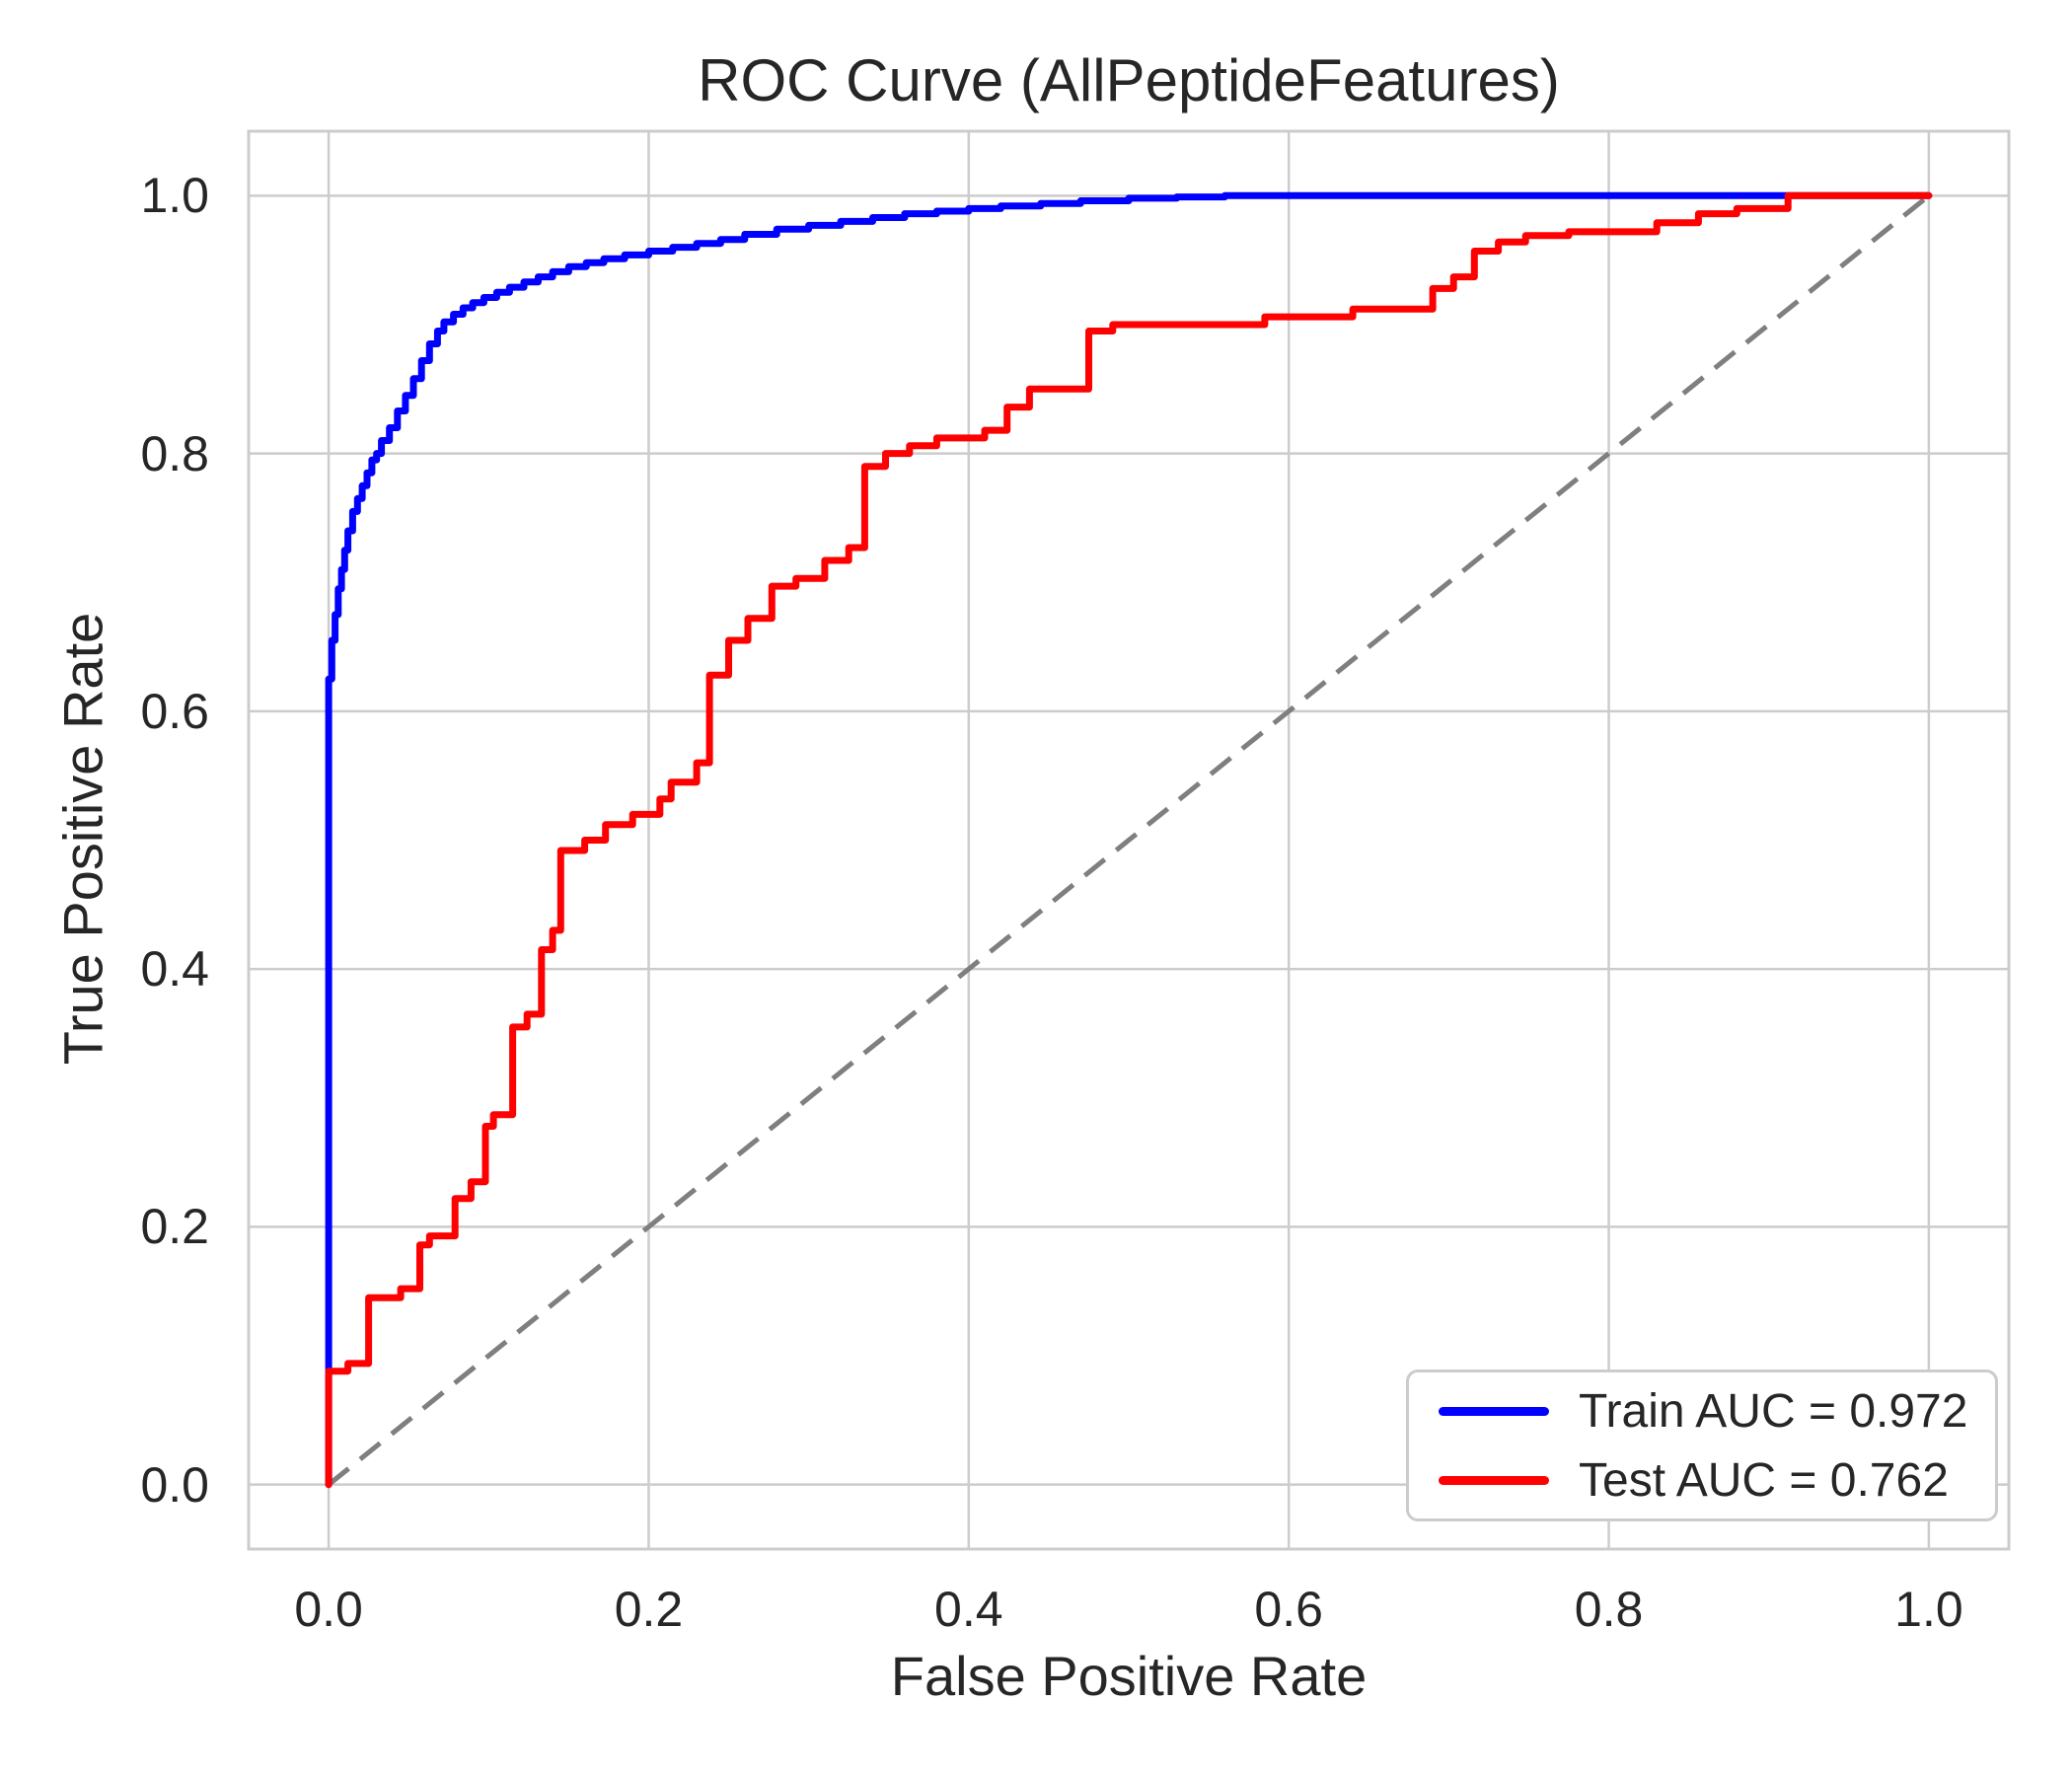 The height and width of the screenshot is (1776, 2072). Describe the element at coordinates (649, 1610) in the screenshot. I see `x-tick-label: 0.2` at that location.